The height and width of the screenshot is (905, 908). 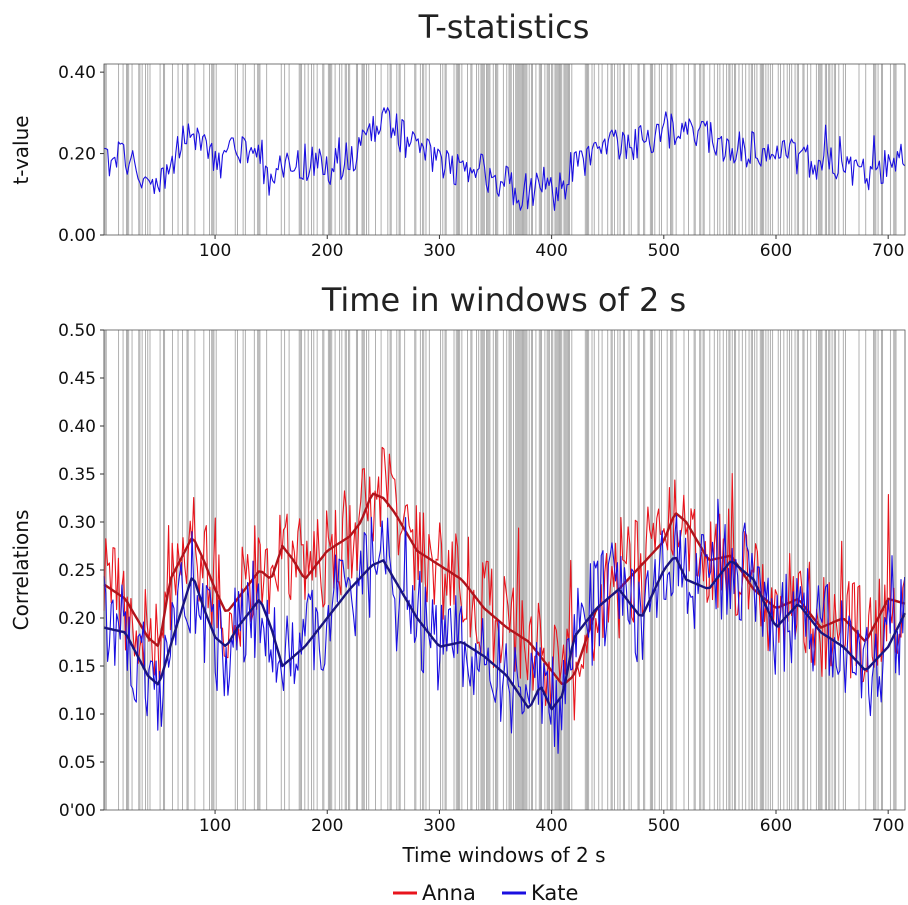 I want to click on bottom-chart-title: Time in windows of 2 s, so click(x=503, y=300).